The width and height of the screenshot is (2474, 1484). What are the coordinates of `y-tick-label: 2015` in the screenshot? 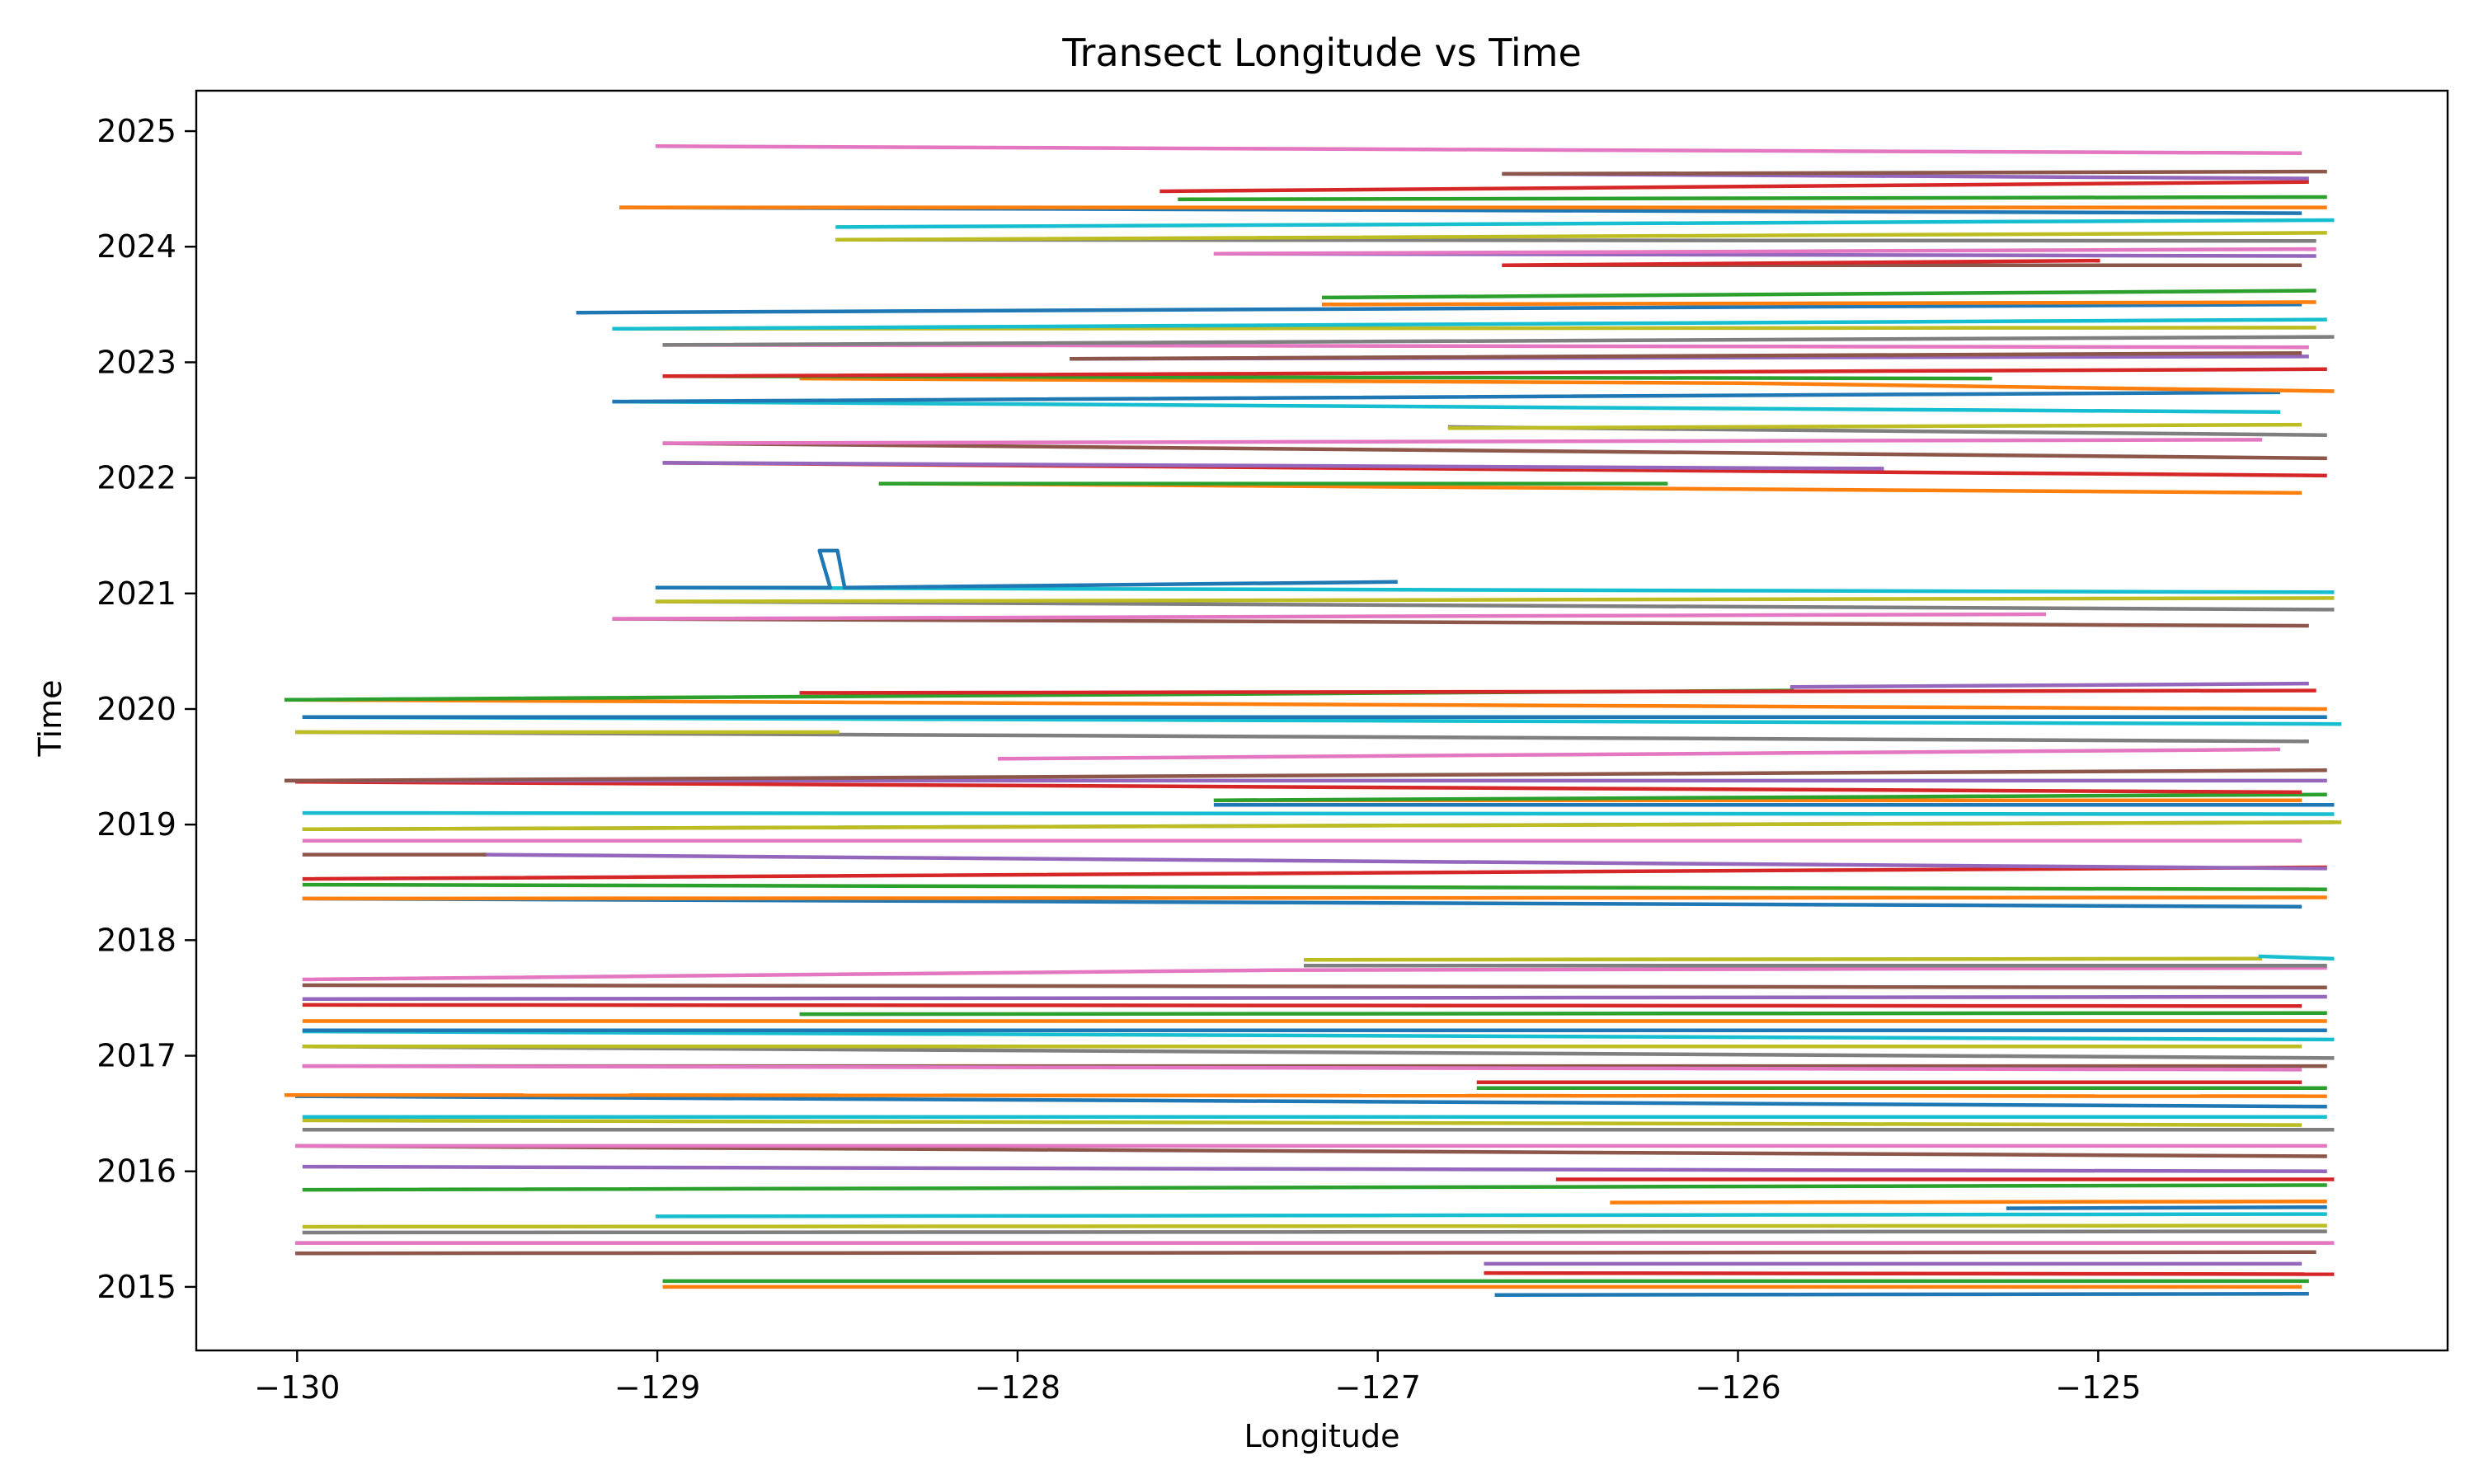 It's located at (136, 1287).